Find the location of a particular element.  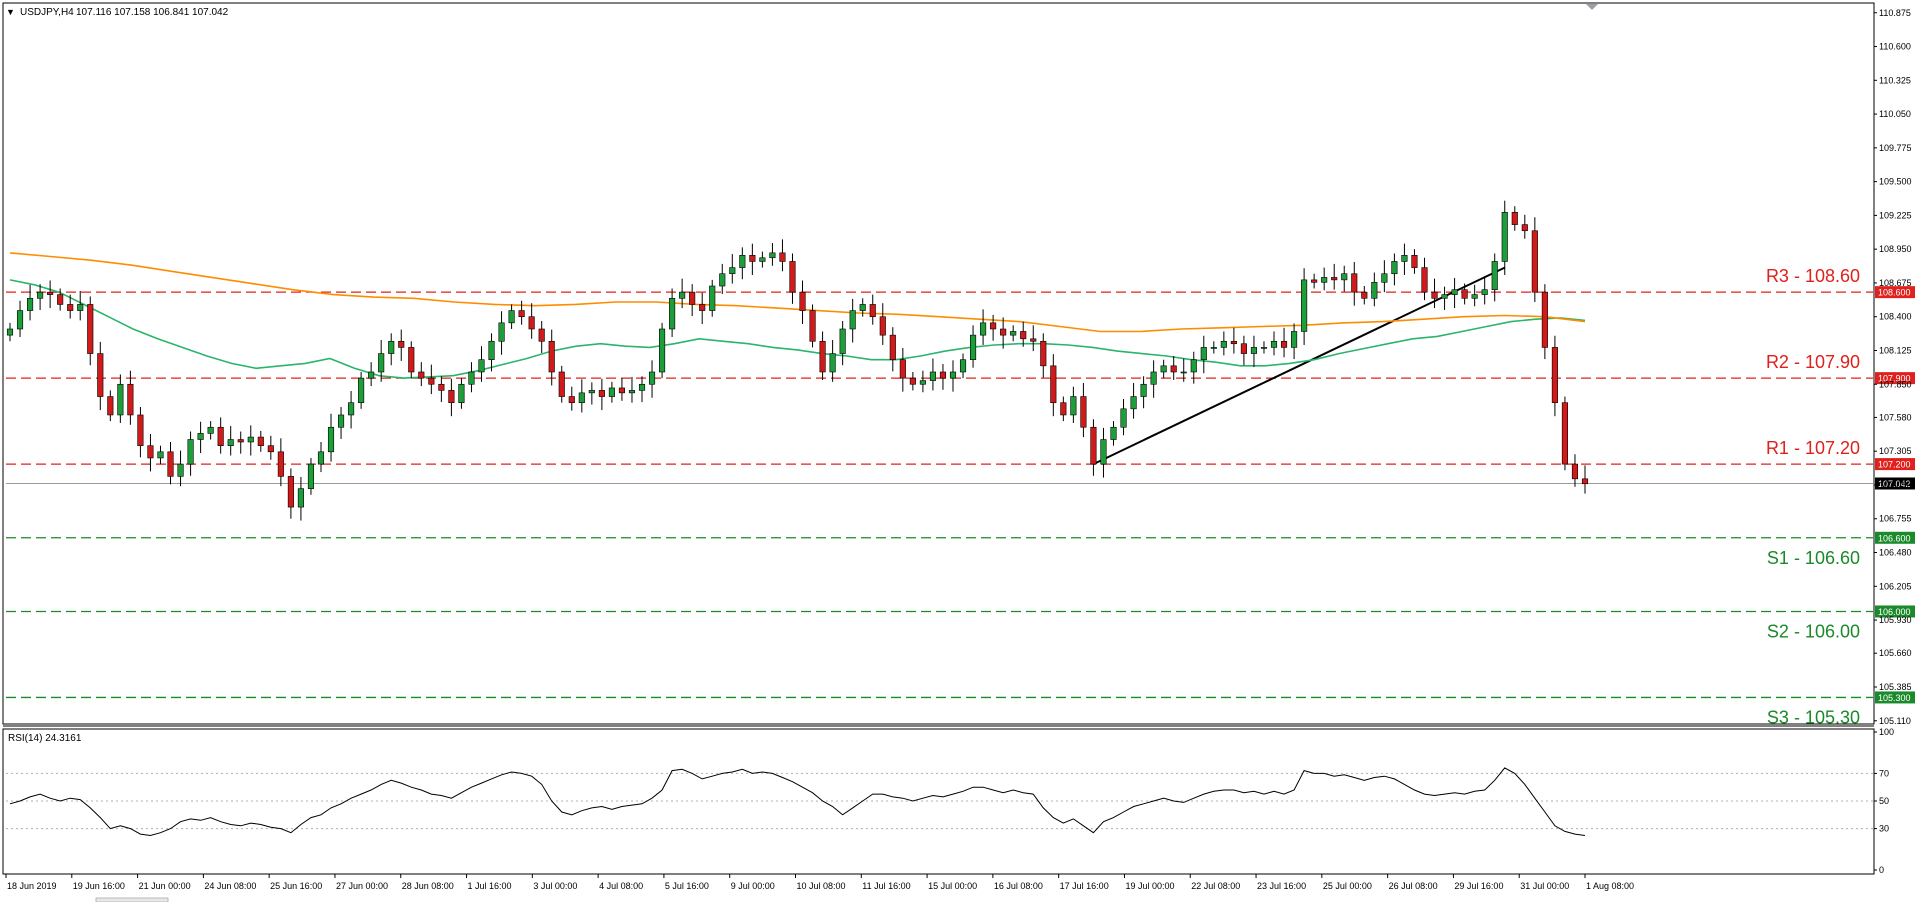

level-label: R3 - 108.60 is located at coordinates (1813, 276).